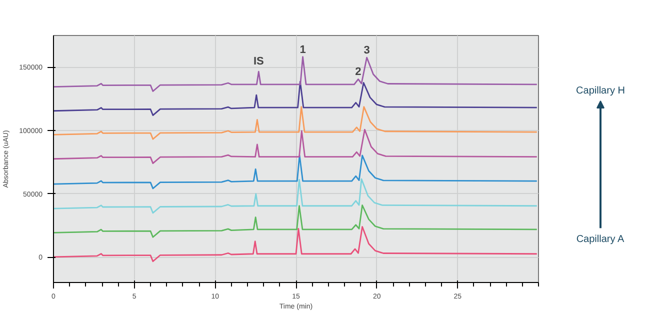 The height and width of the screenshot is (328, 652). What do you see at coordinates (600, 91) in the screenshot?
I see `text: Capillary H` at bounding box center [600, 91].